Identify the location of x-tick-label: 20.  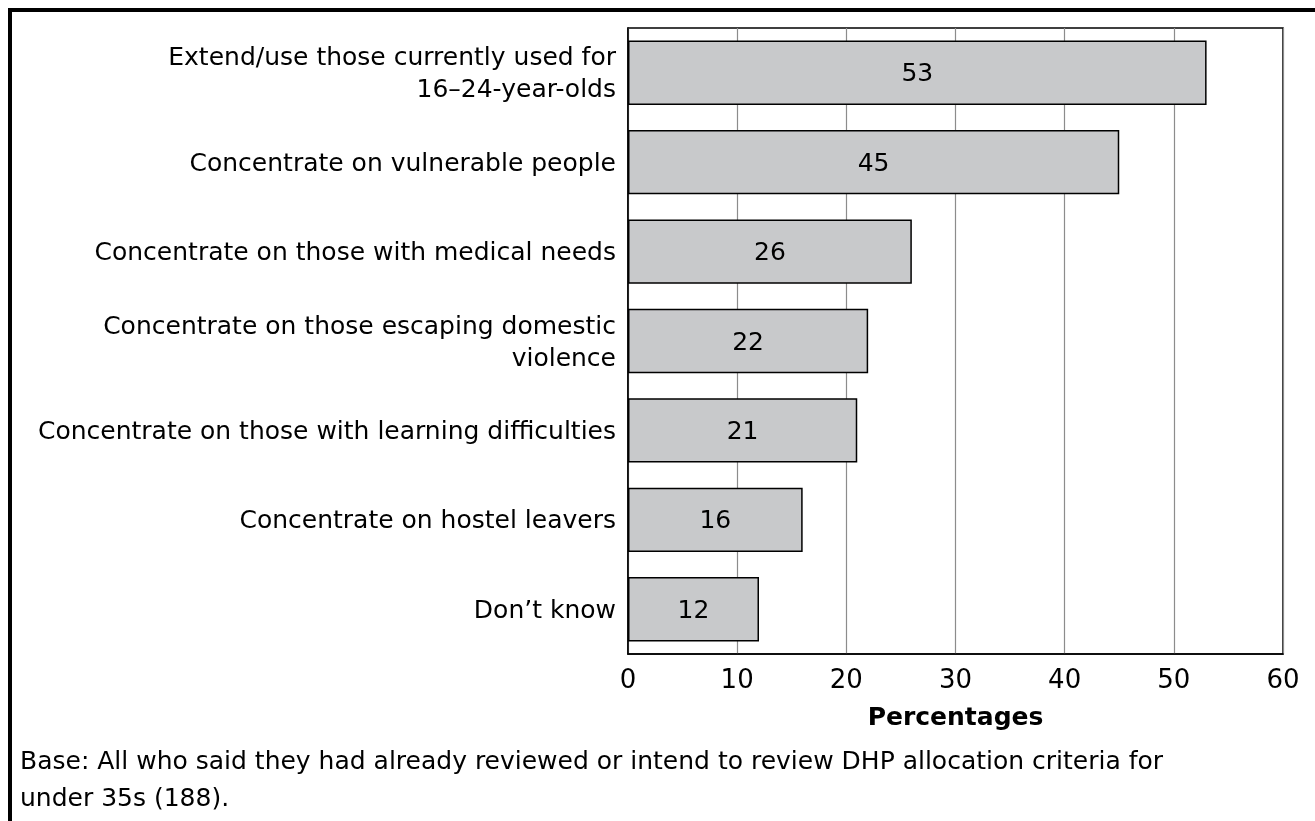
(846, 679).